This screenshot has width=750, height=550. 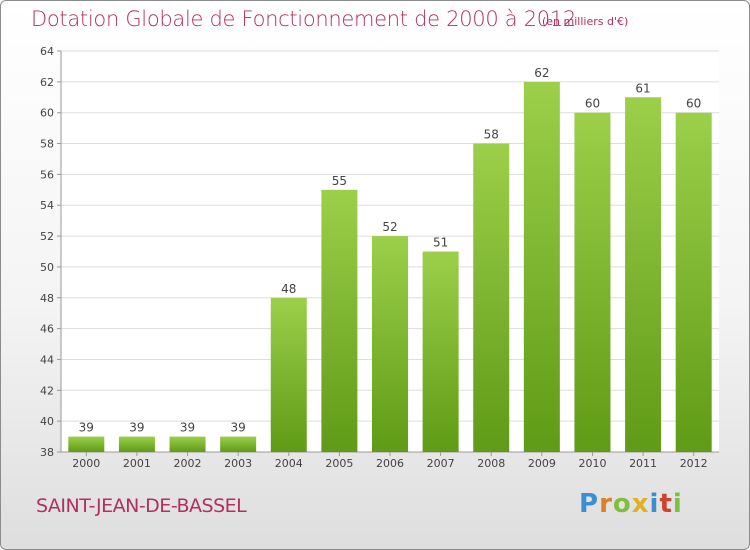 What do you see at coordinates (389, 227) in the screenshot?
I see `value-label: 52` at bounding box center [389, 227].